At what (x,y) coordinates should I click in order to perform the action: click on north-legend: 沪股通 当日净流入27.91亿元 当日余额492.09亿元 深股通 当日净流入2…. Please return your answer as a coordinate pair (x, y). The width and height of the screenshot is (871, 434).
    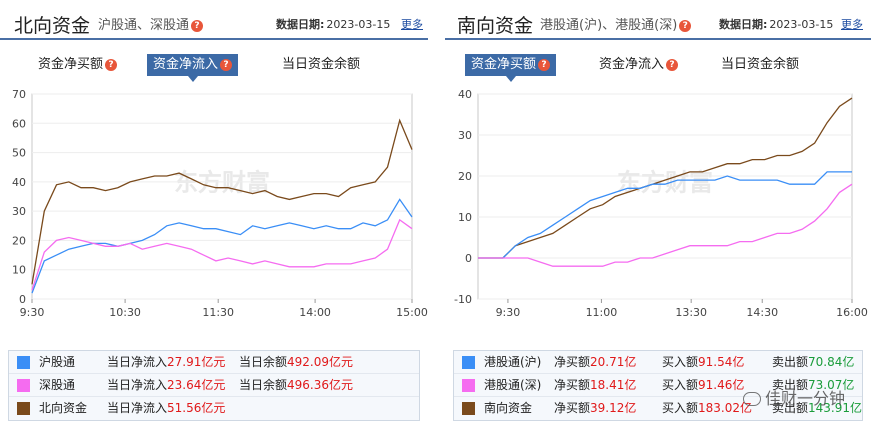
    Looking at the image, I should click on (214, 385).